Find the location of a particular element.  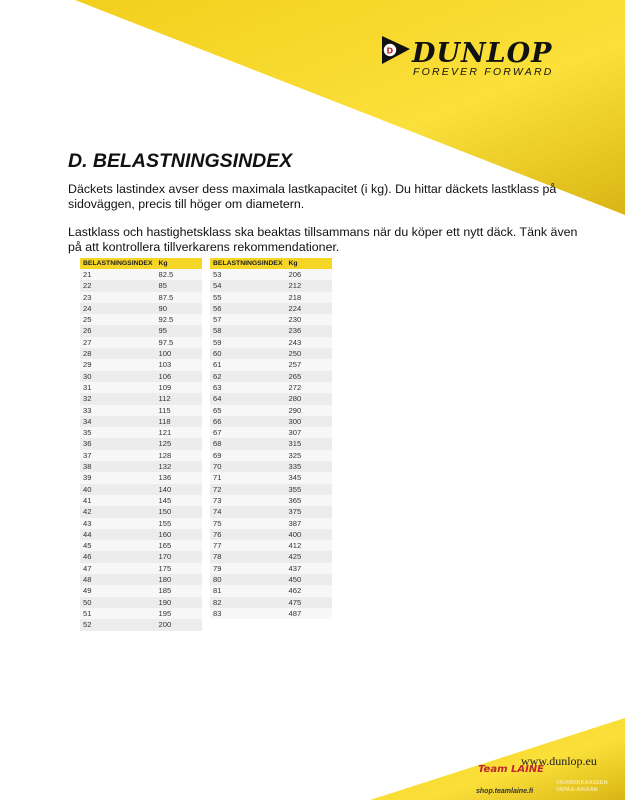

slogan-line: VAPAA-AIKAAN is located at coordinates (577, 790).